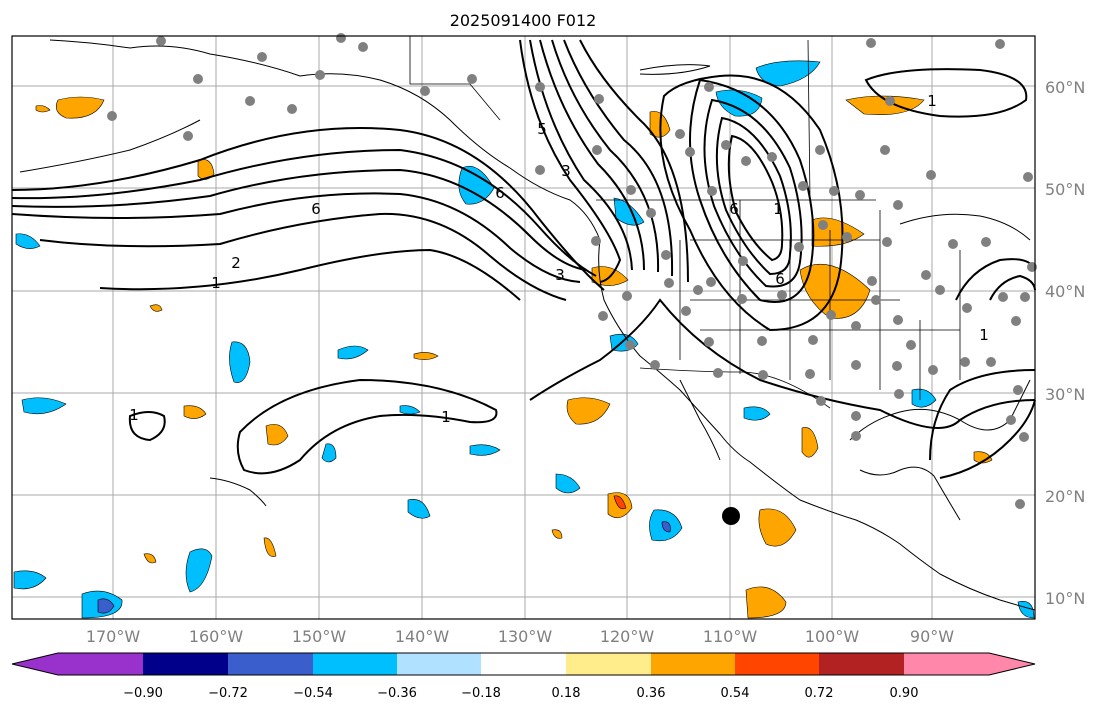  I want to click on lon-label: 120°W, so click(627, 636).